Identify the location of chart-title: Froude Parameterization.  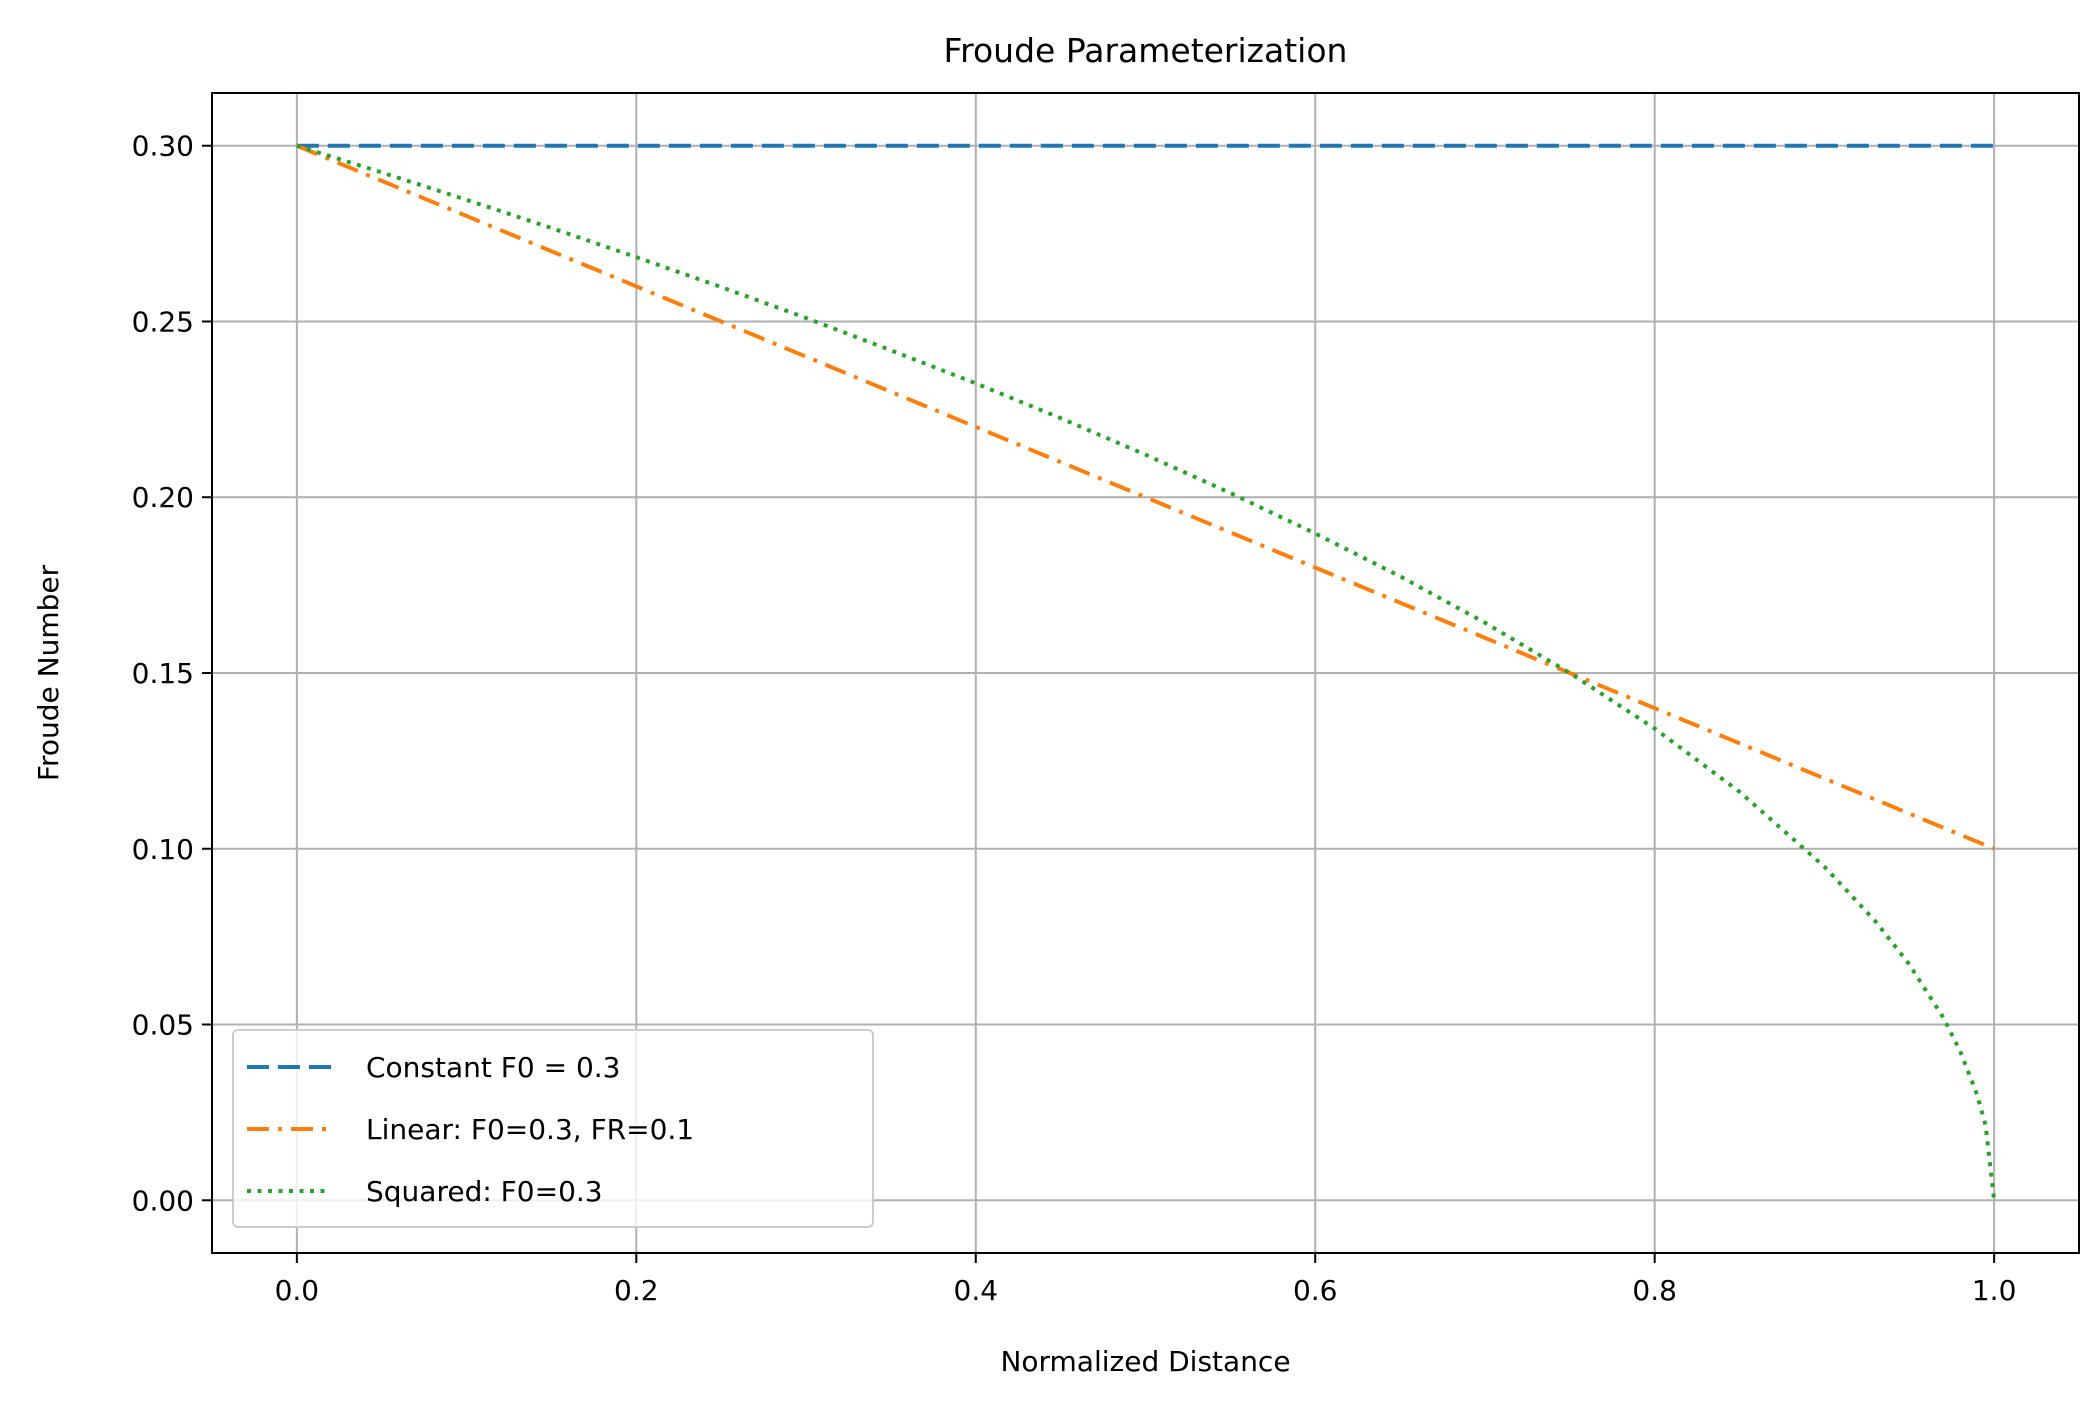
(1146, 50).